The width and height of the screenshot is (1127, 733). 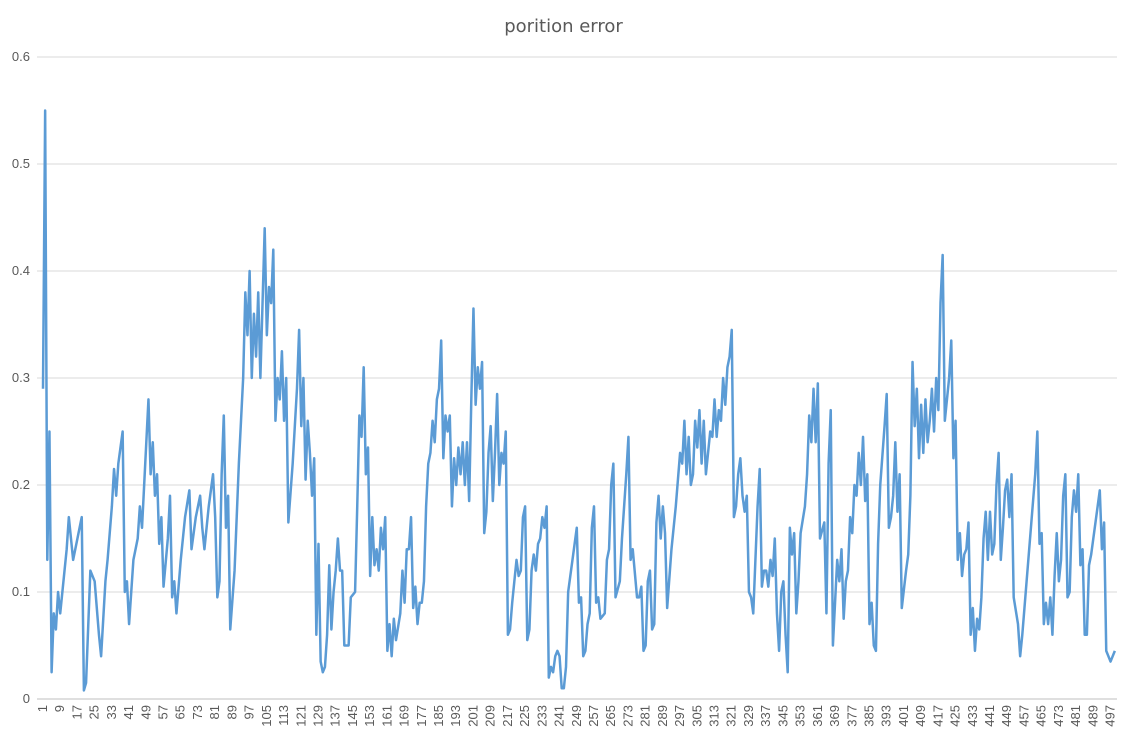 I want to click on x-tick-label: 481, so click(x=1075, y=716).